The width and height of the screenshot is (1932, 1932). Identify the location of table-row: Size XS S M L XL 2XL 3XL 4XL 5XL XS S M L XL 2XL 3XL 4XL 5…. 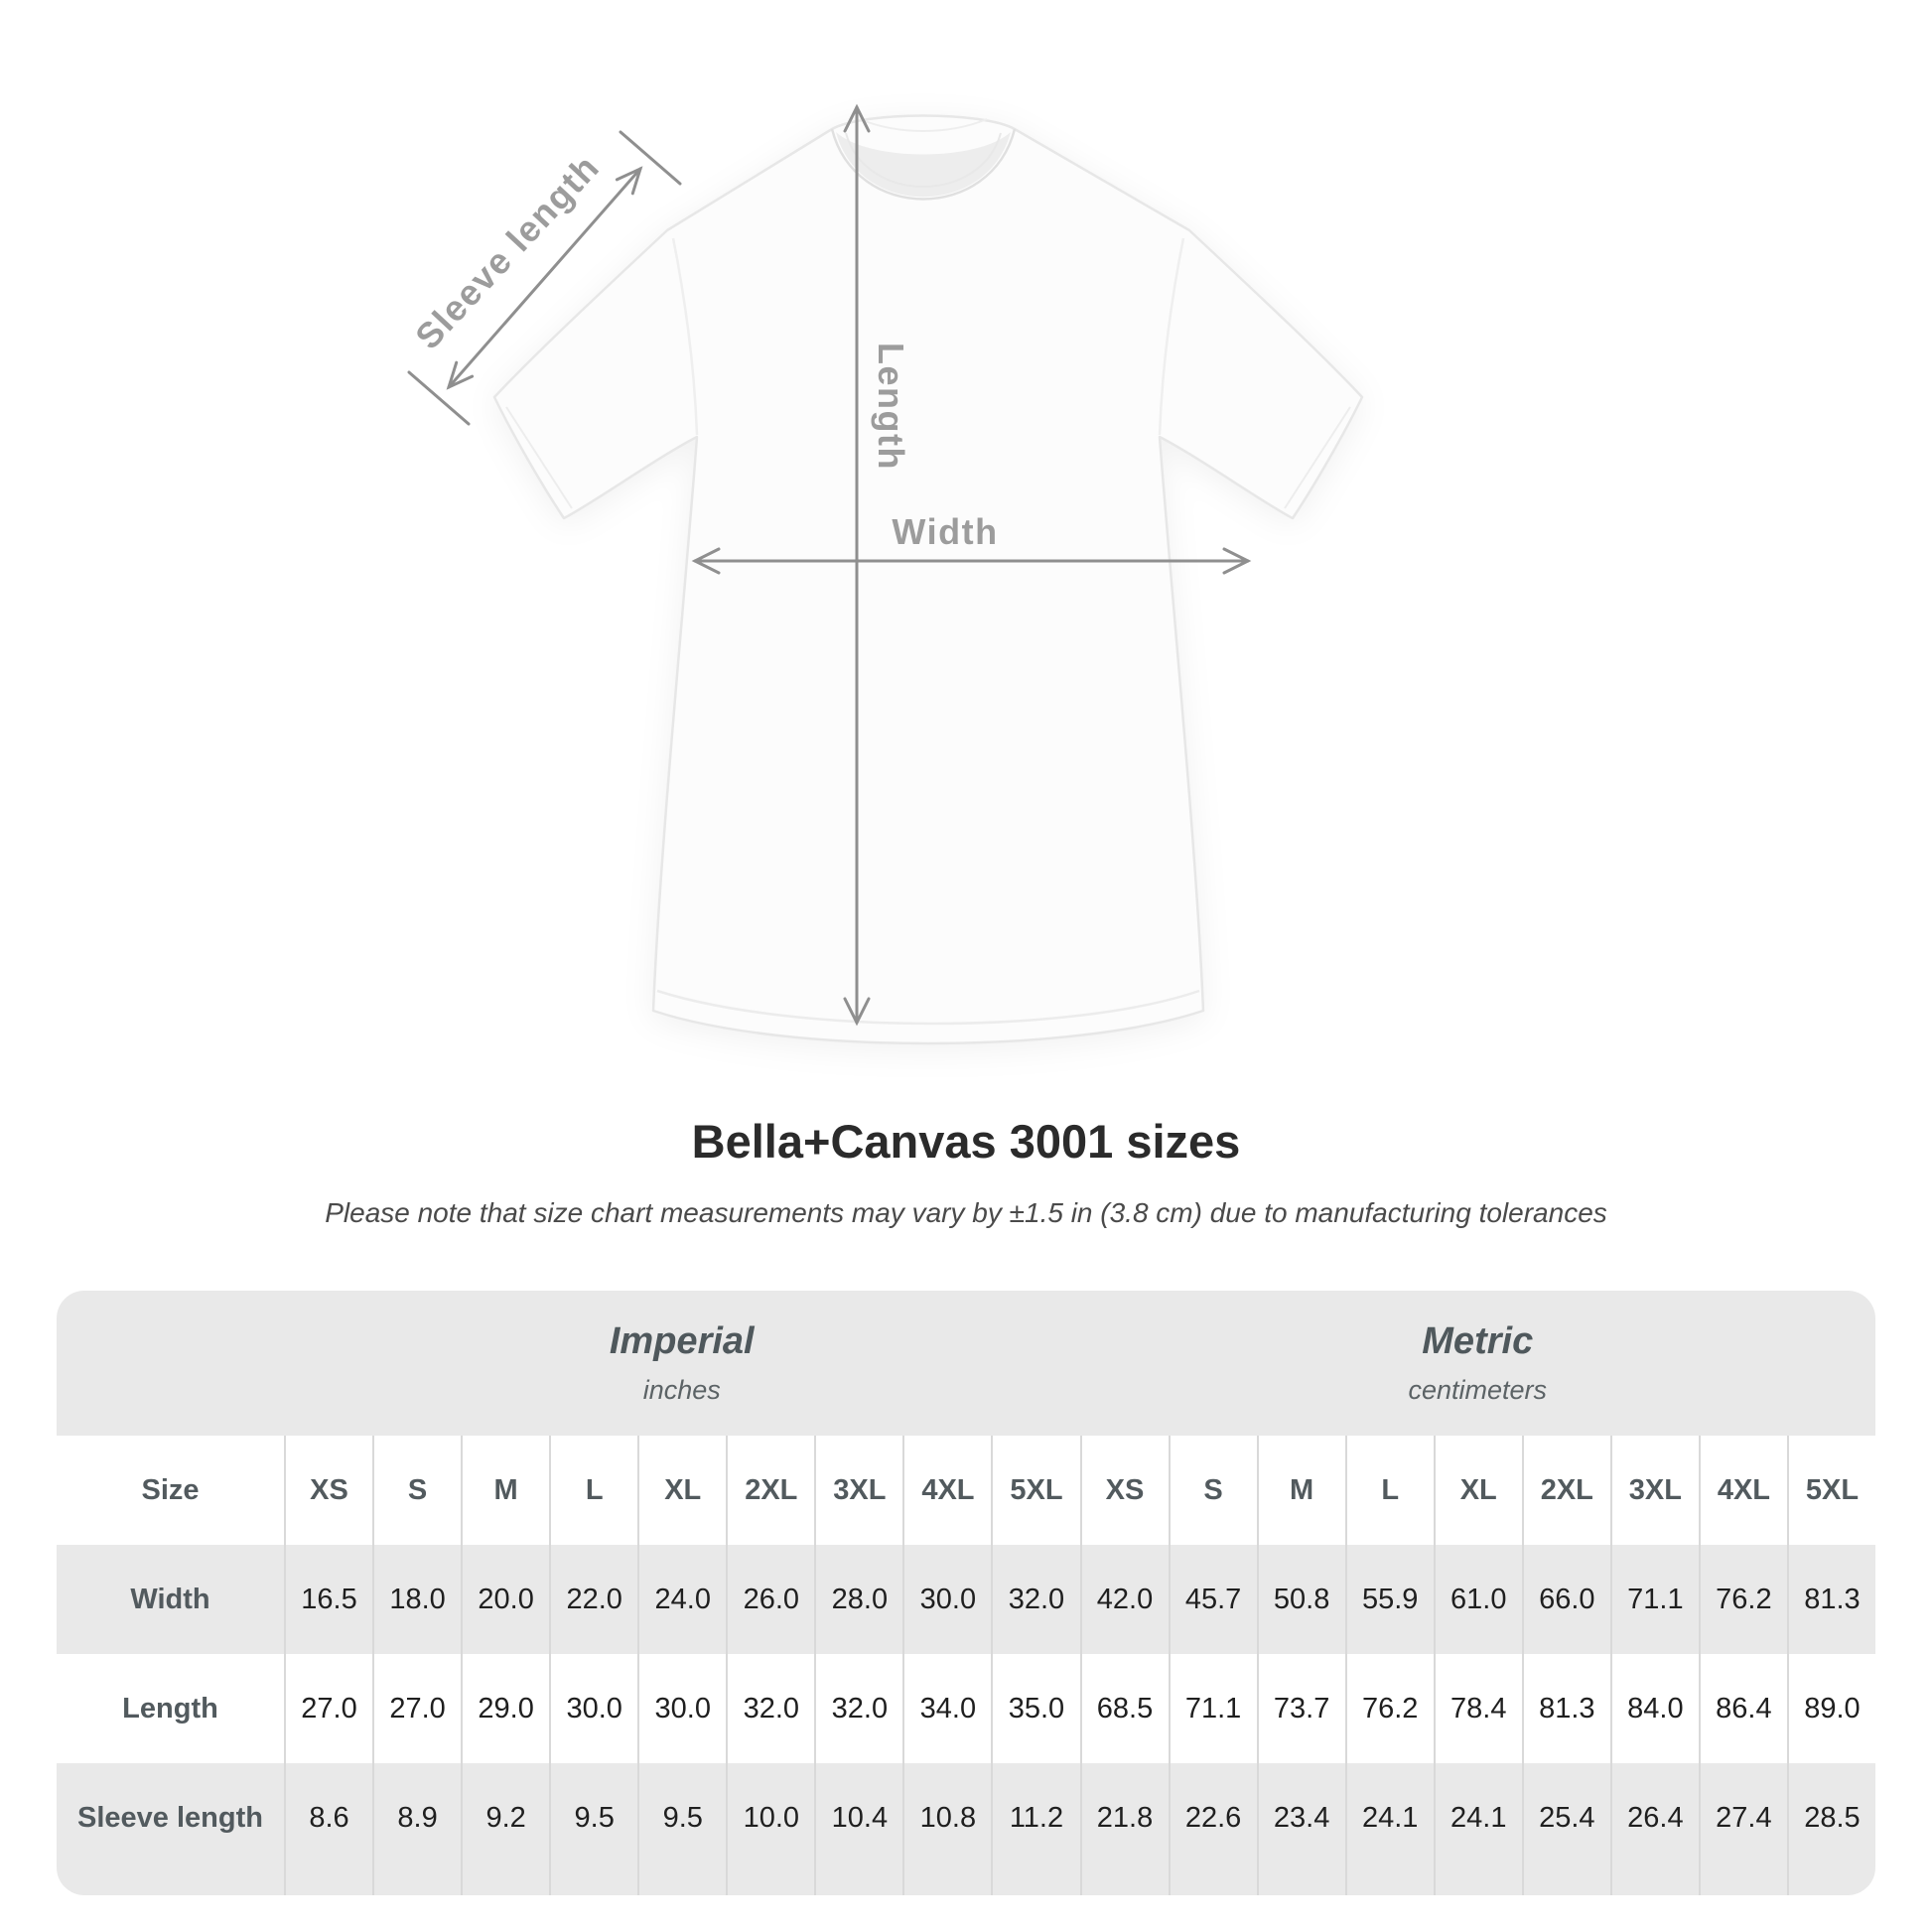
(966, 1491).